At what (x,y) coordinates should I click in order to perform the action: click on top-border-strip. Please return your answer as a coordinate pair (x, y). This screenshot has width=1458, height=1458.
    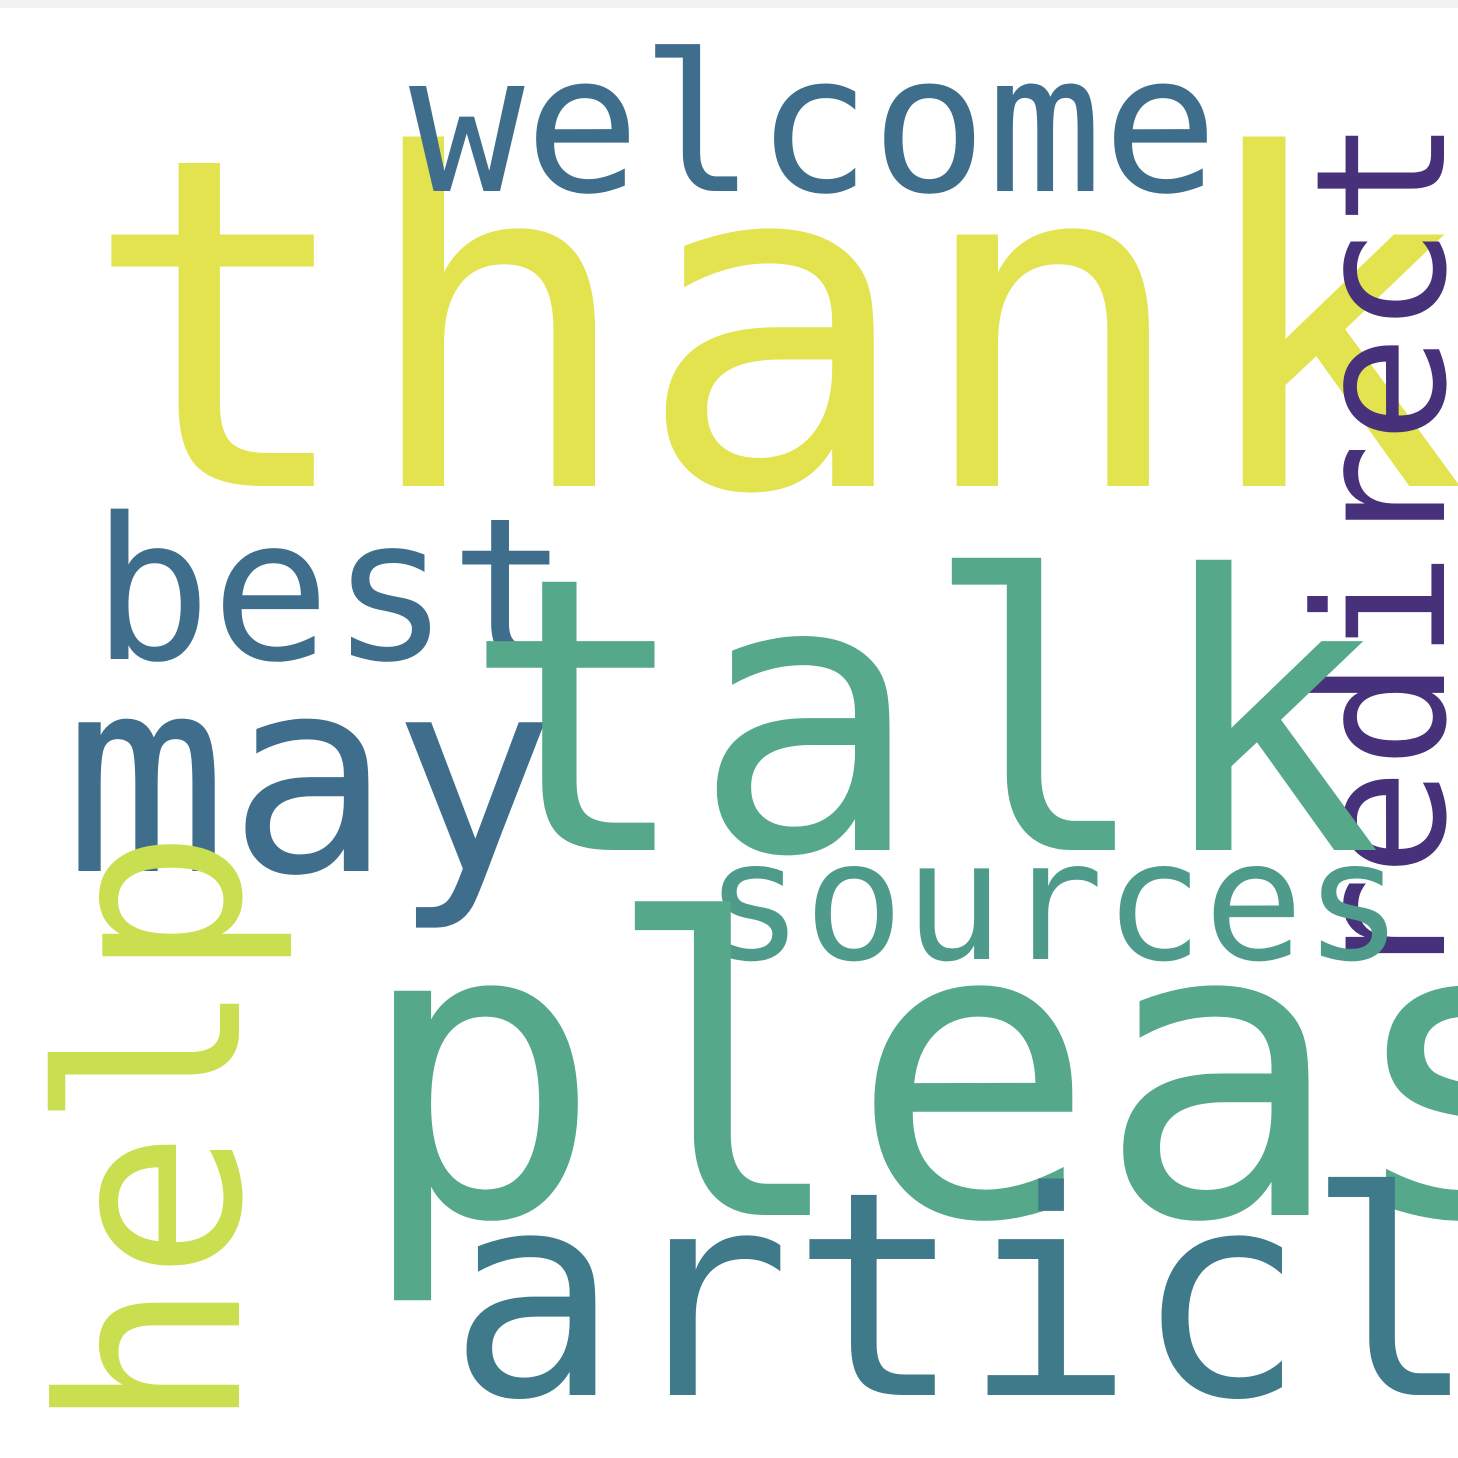
    Looking at the image, I should click on (729, 4).